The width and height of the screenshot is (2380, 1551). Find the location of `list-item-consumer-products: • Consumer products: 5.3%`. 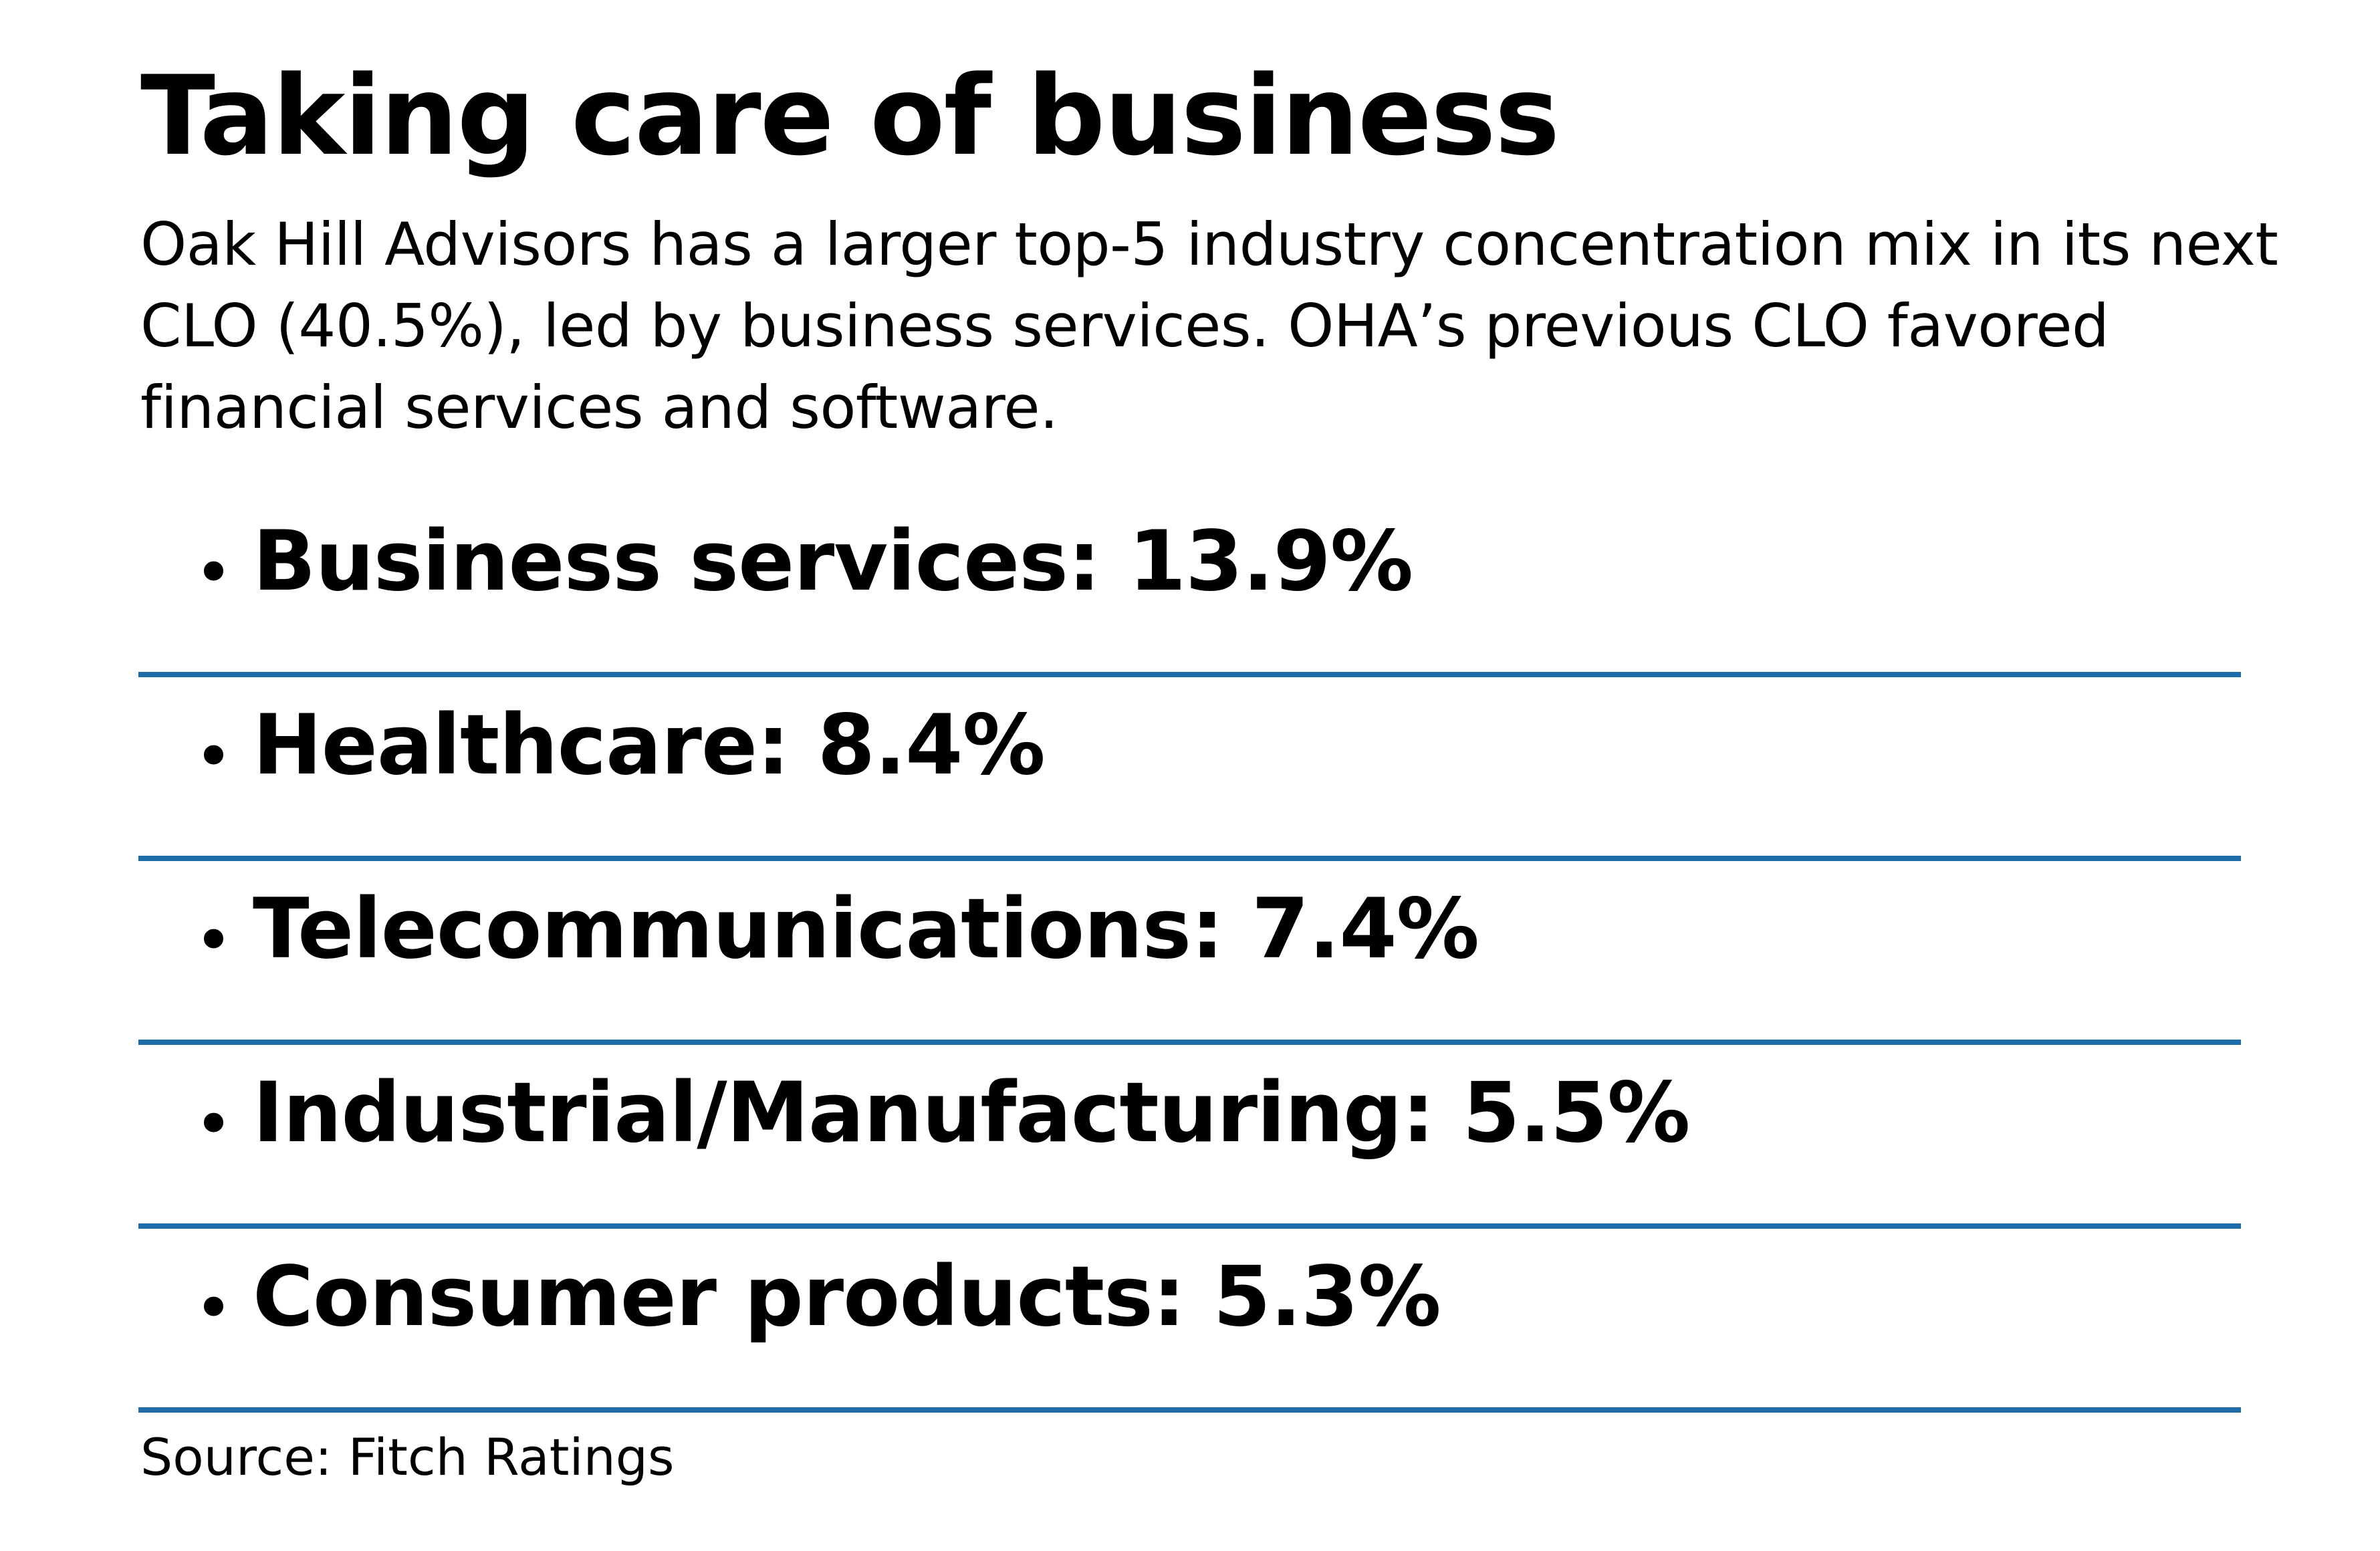

list-item-consumer-products: • Consumer products: 5.3% is located at coordinates (1189, 1323).